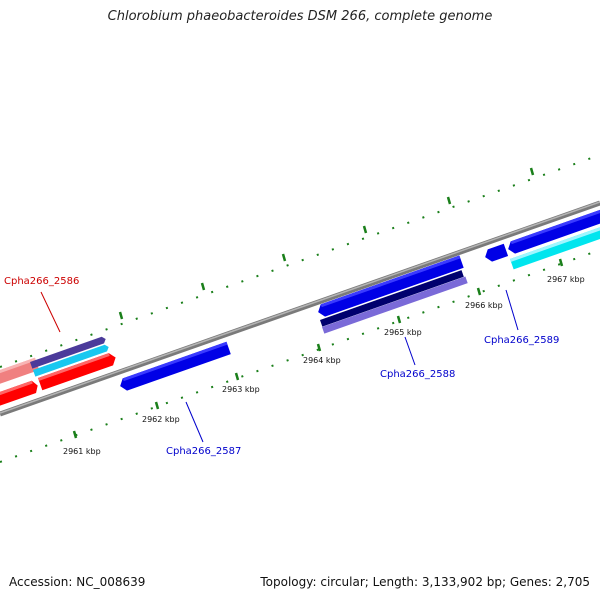  What do you see at coordinates (161, 419) in the screenshot?
I see `tick-label: 2962 kbp` at bounding box center [161, 419].